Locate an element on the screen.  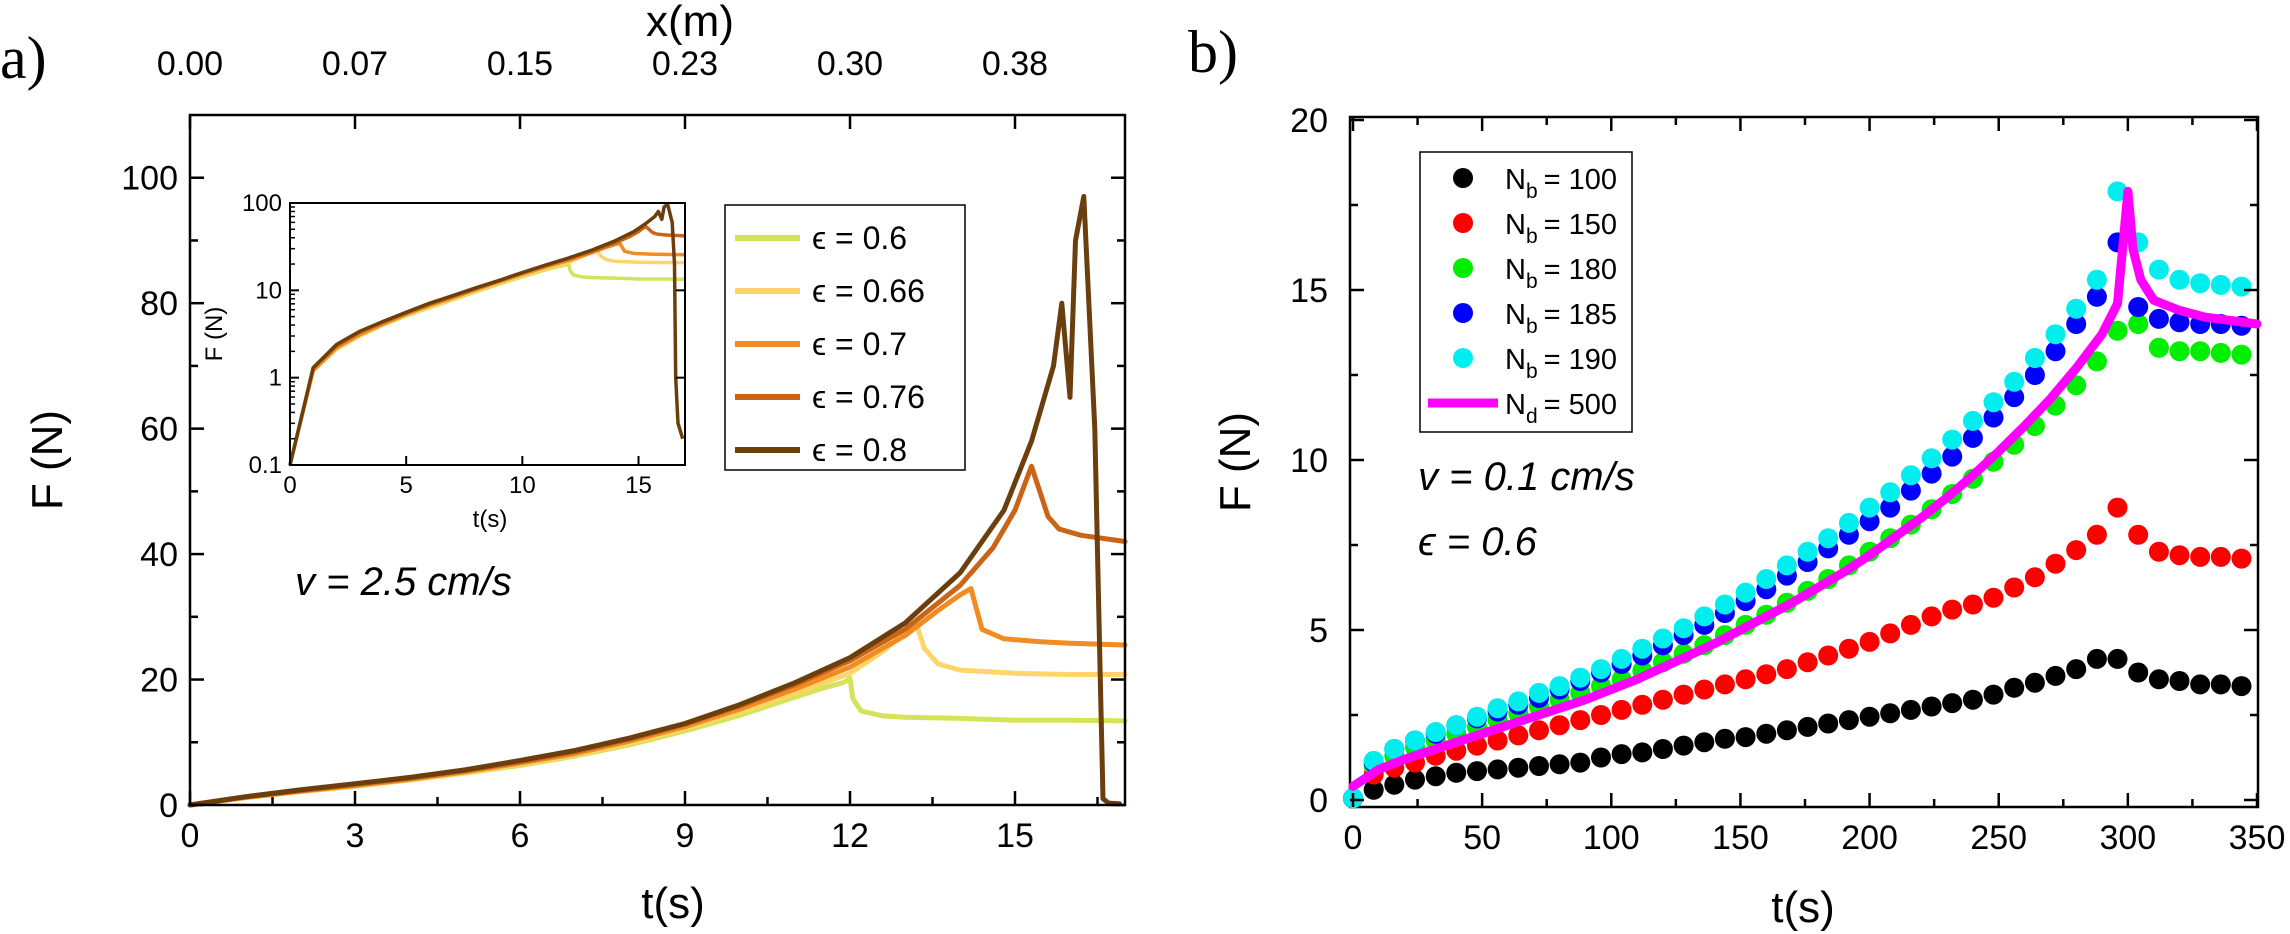
legend-label-value: = 180 is located at coordinates (1580, 270).